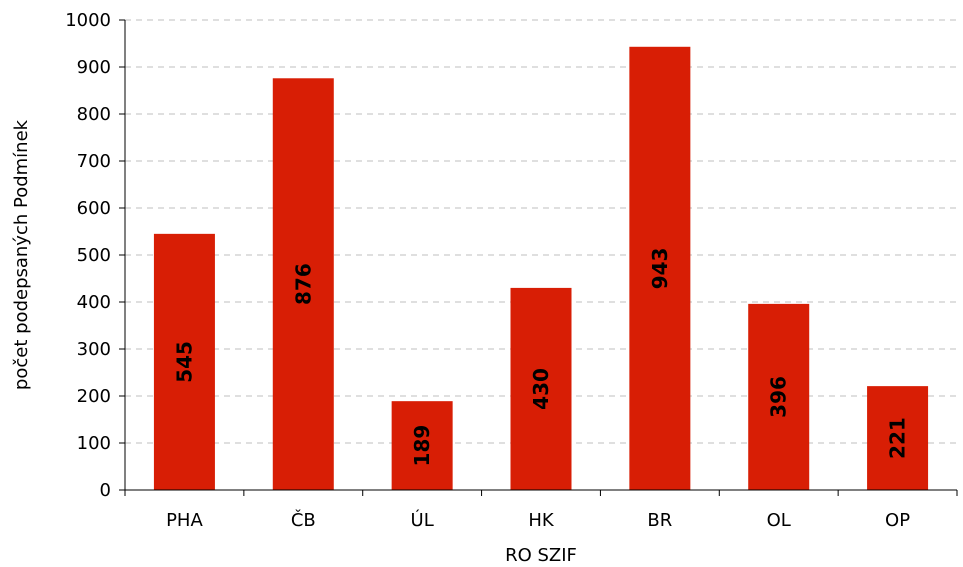 This screenshot has width=963, height=567. I want to click on x-tick-label: ÚL, so click(422, 520).